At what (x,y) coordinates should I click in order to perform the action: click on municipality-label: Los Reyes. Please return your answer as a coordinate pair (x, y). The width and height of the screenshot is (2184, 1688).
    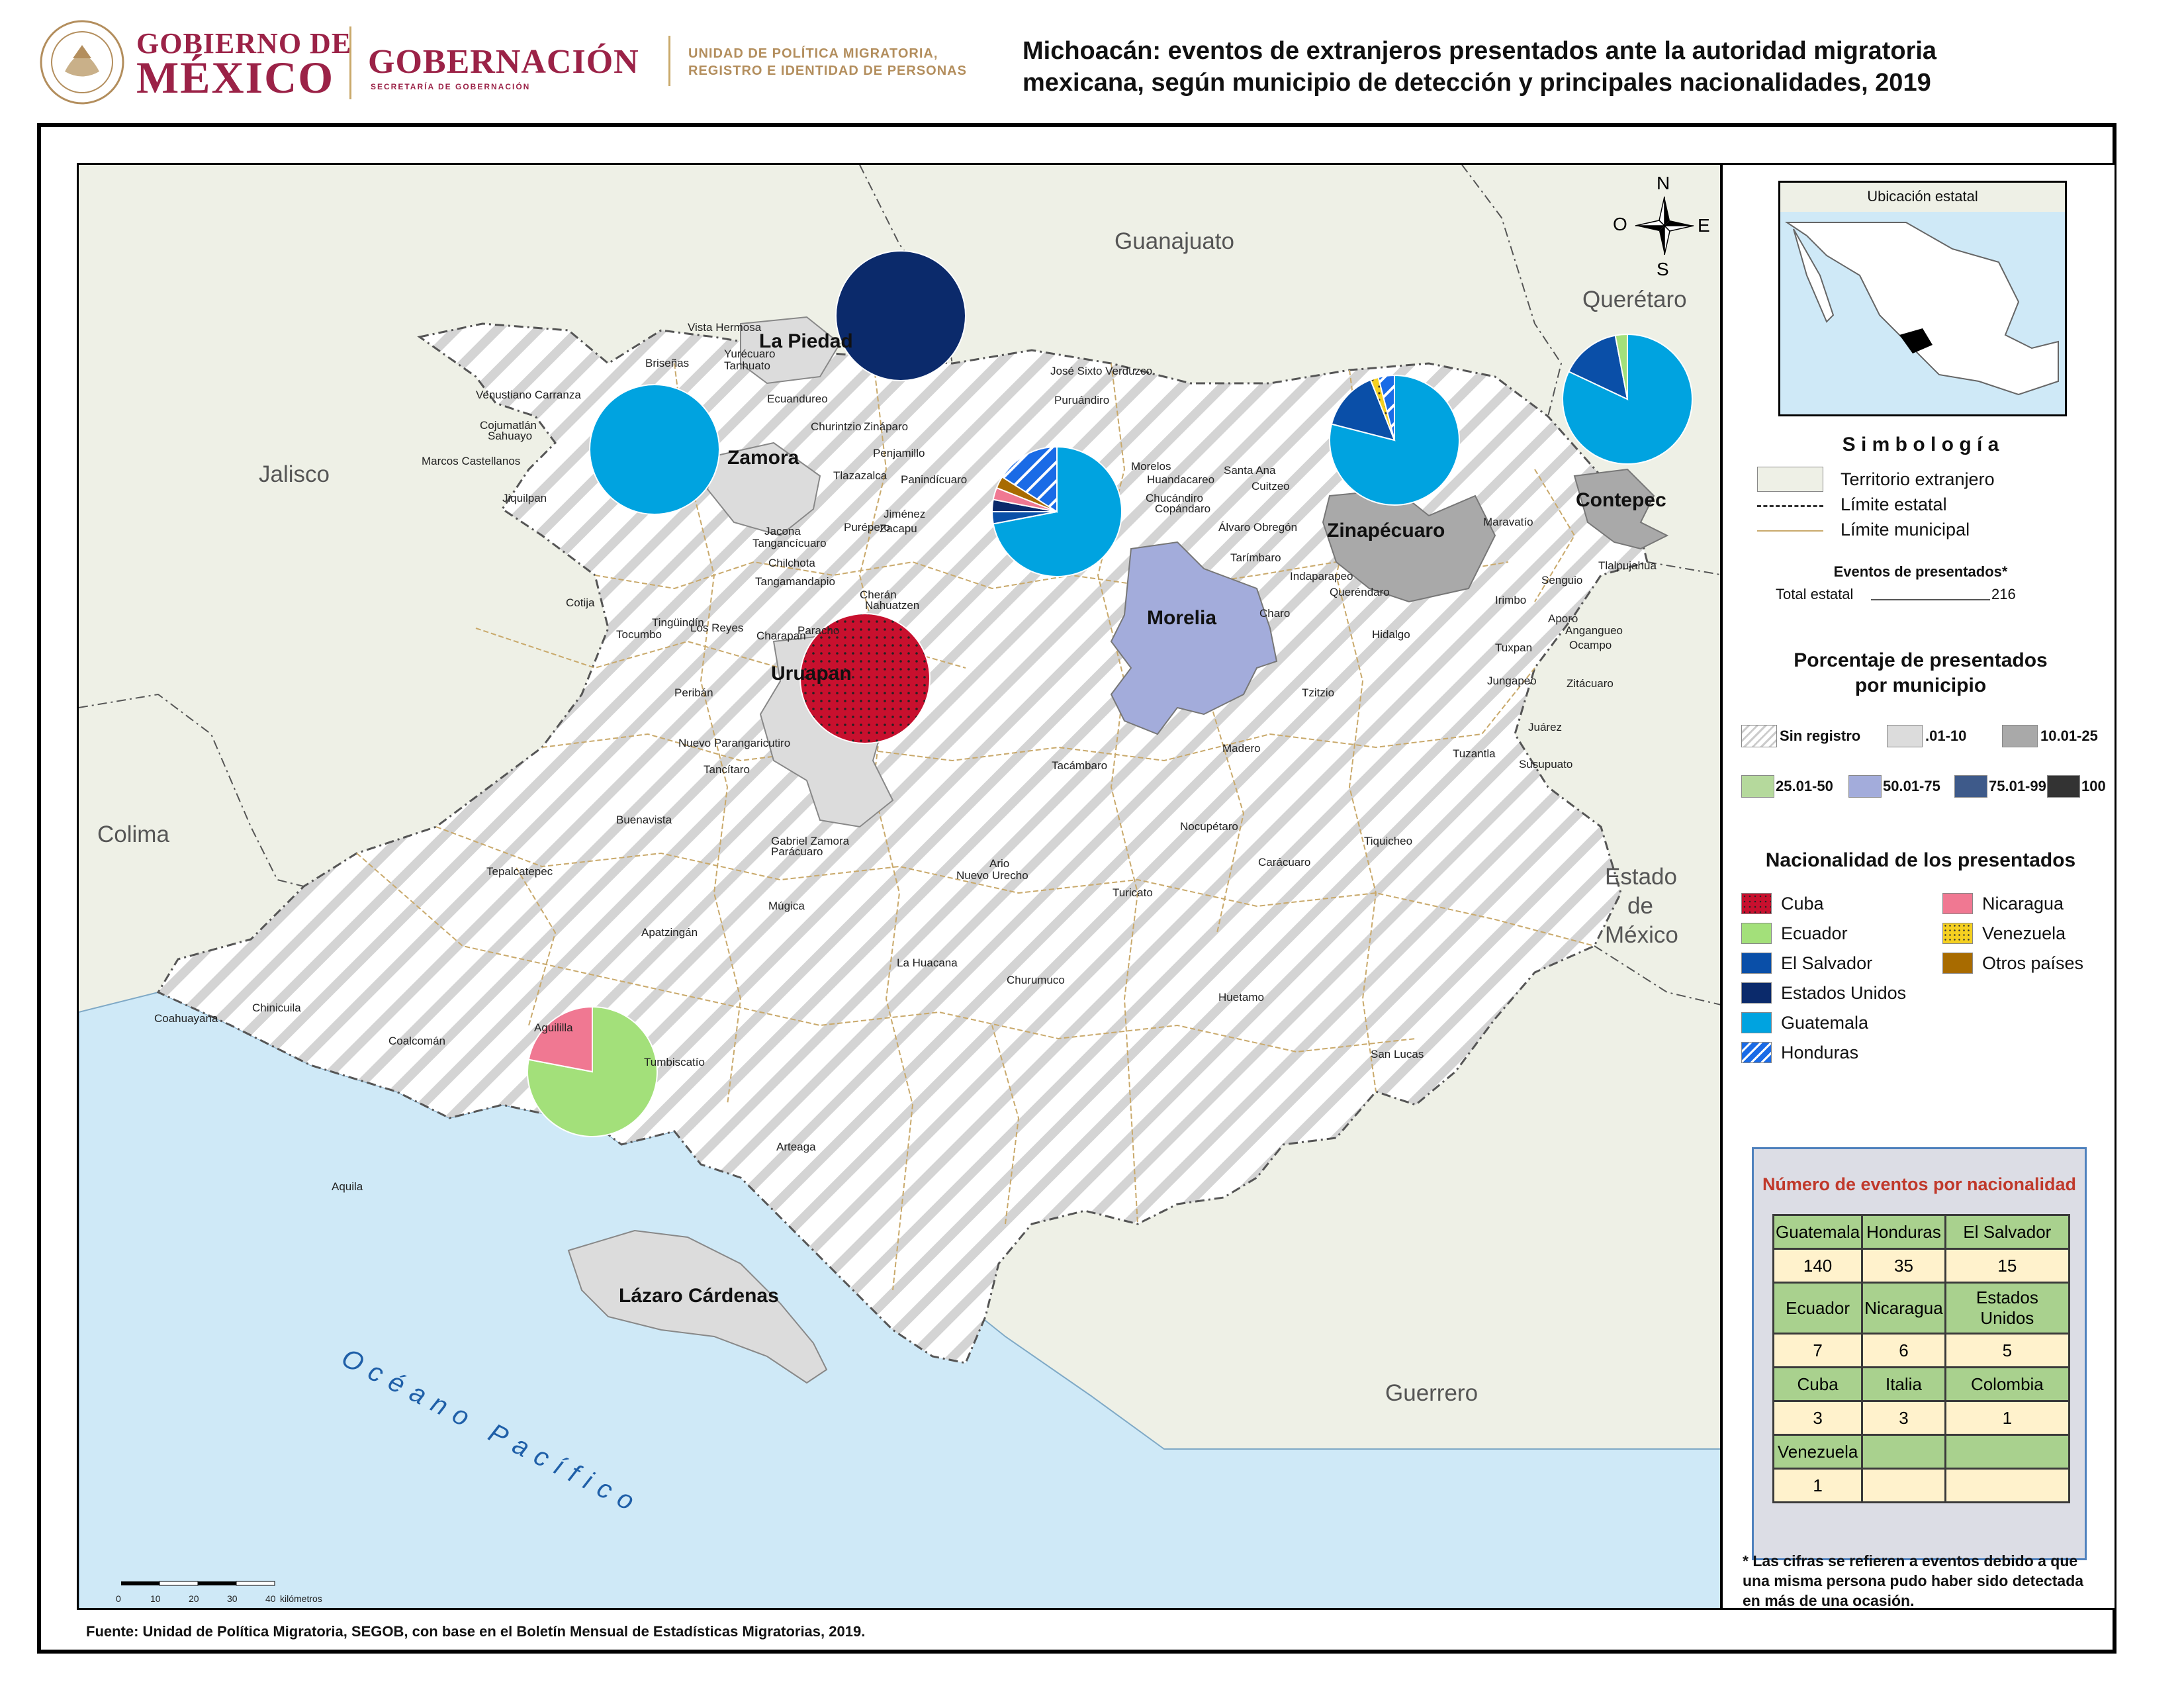
    Looking at the image, I should click on (717, 628).